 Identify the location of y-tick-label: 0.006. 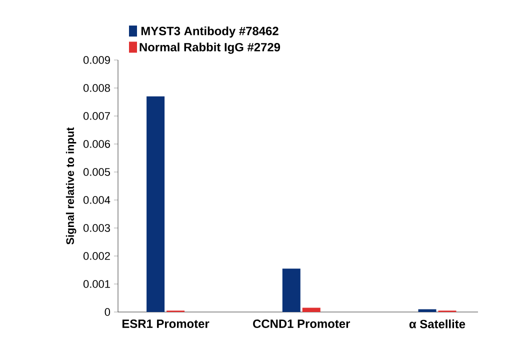
(96, 144).